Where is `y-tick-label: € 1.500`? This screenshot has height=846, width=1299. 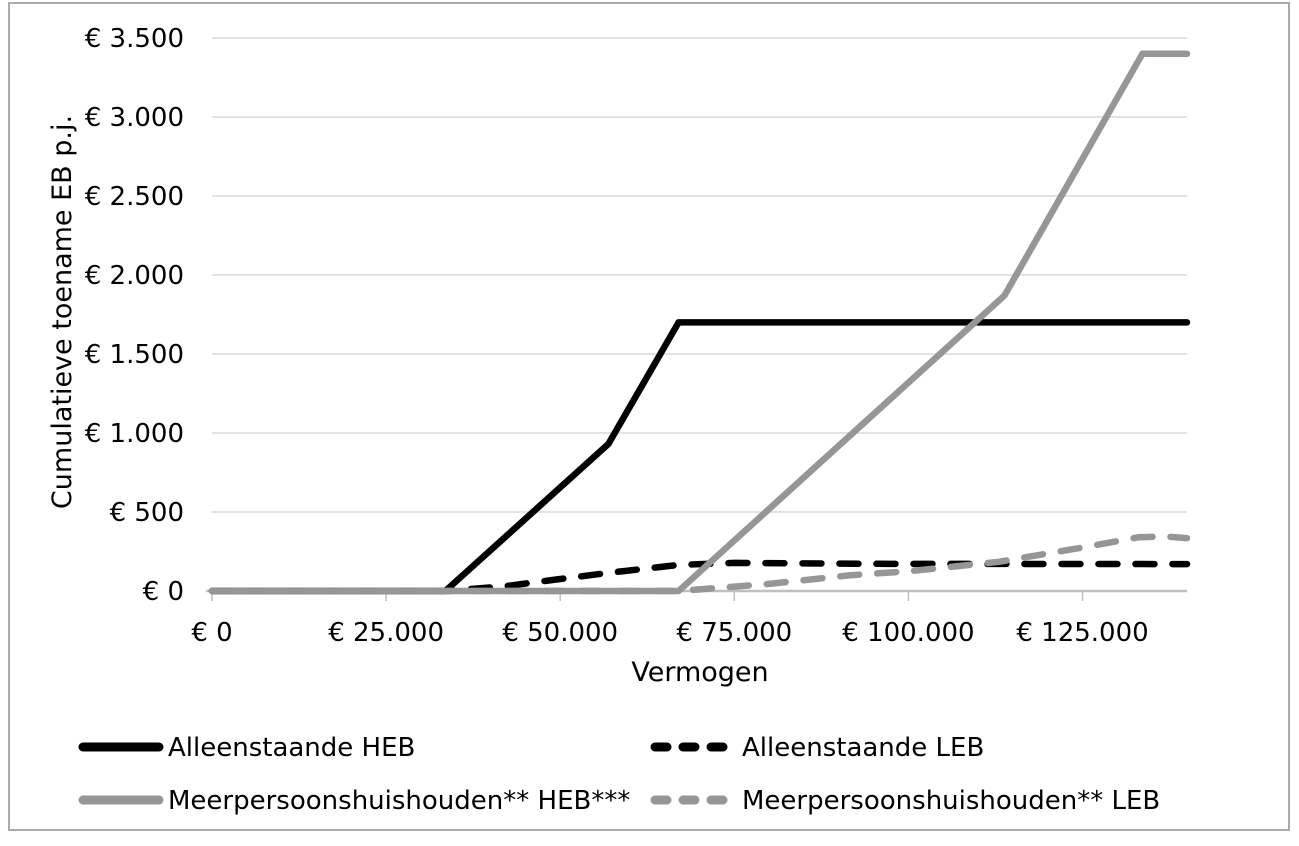
y-tick-label: € 1.500 is located at coordinates (134, 355).